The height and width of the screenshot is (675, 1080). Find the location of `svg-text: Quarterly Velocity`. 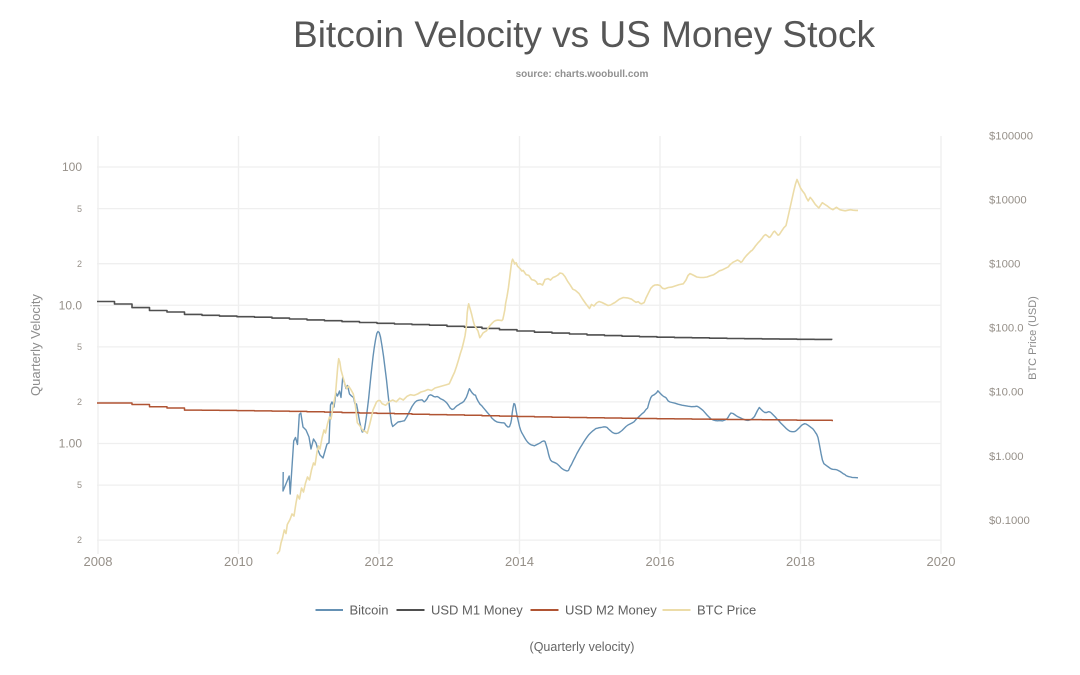

svg-text: Quarterly Velocity is located at coordinates (35, 345).